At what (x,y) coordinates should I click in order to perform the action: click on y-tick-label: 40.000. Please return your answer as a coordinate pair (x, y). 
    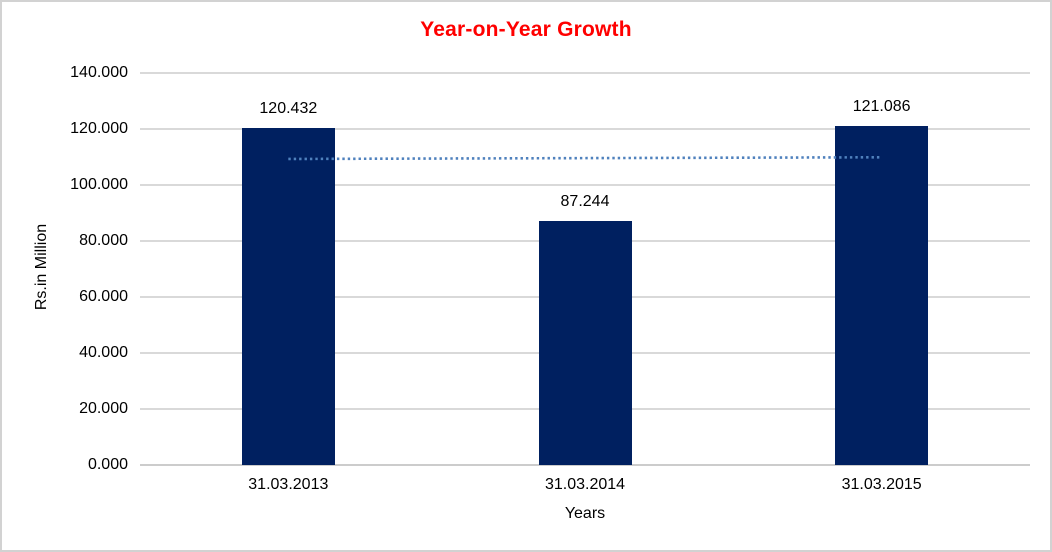
    Looking at the image, I should click on (103, 352).